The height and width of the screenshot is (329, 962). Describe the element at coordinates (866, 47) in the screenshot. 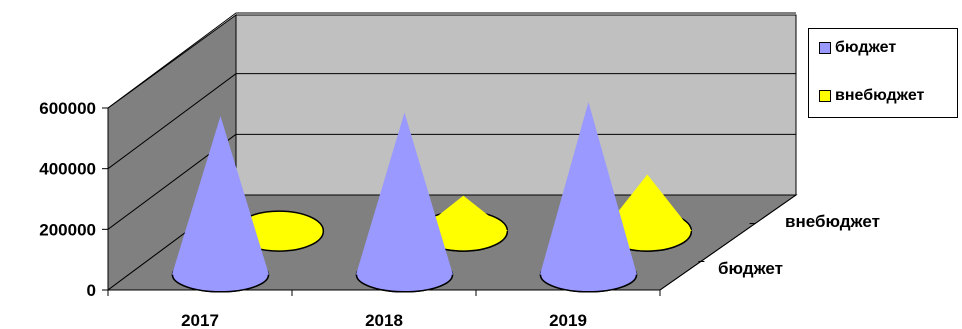

I see `legend-label-budget: бюджет` at that location.